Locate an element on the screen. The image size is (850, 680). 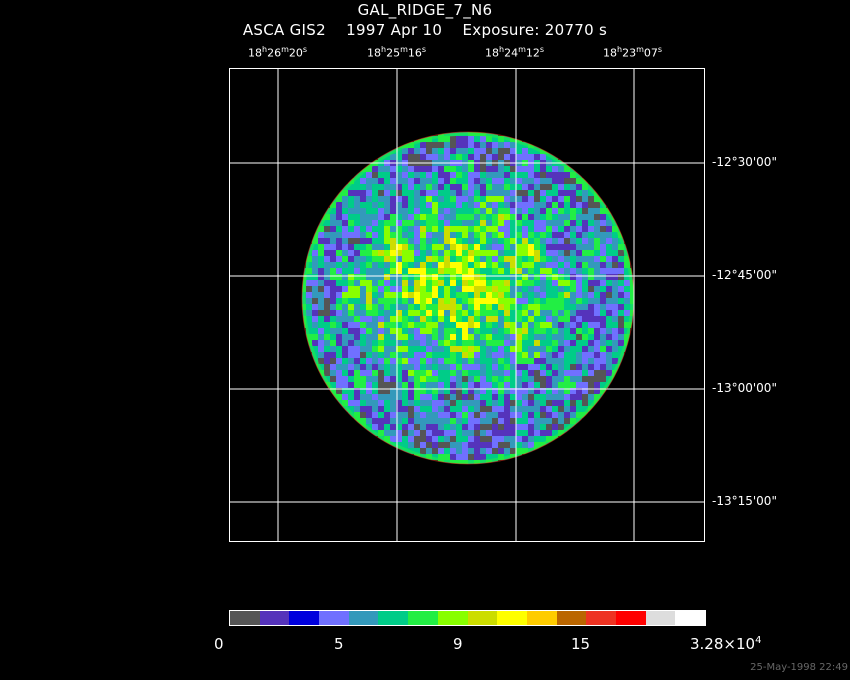
colorbar is located at coordinates (467, 618).